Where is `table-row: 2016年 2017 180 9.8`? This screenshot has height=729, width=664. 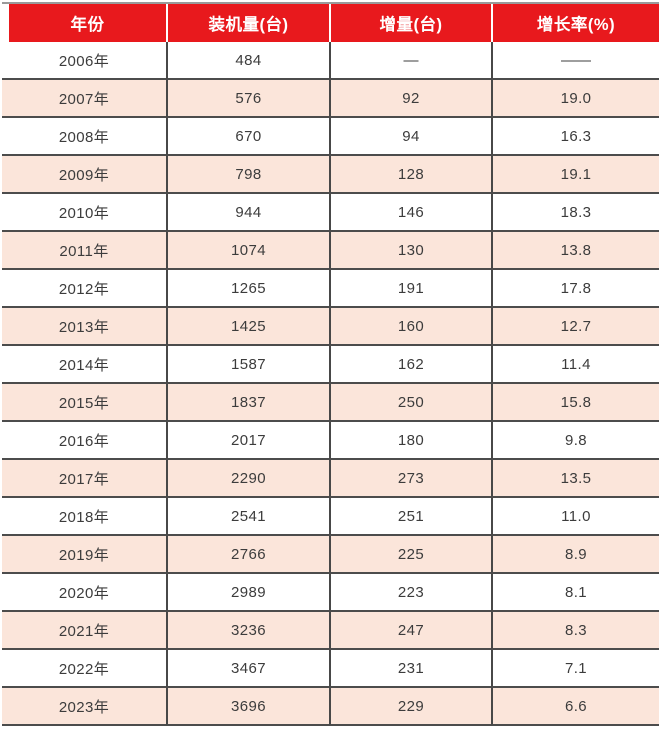 table-row: 2016年 2017 180 9.8 is located at coordinates (330, 441).